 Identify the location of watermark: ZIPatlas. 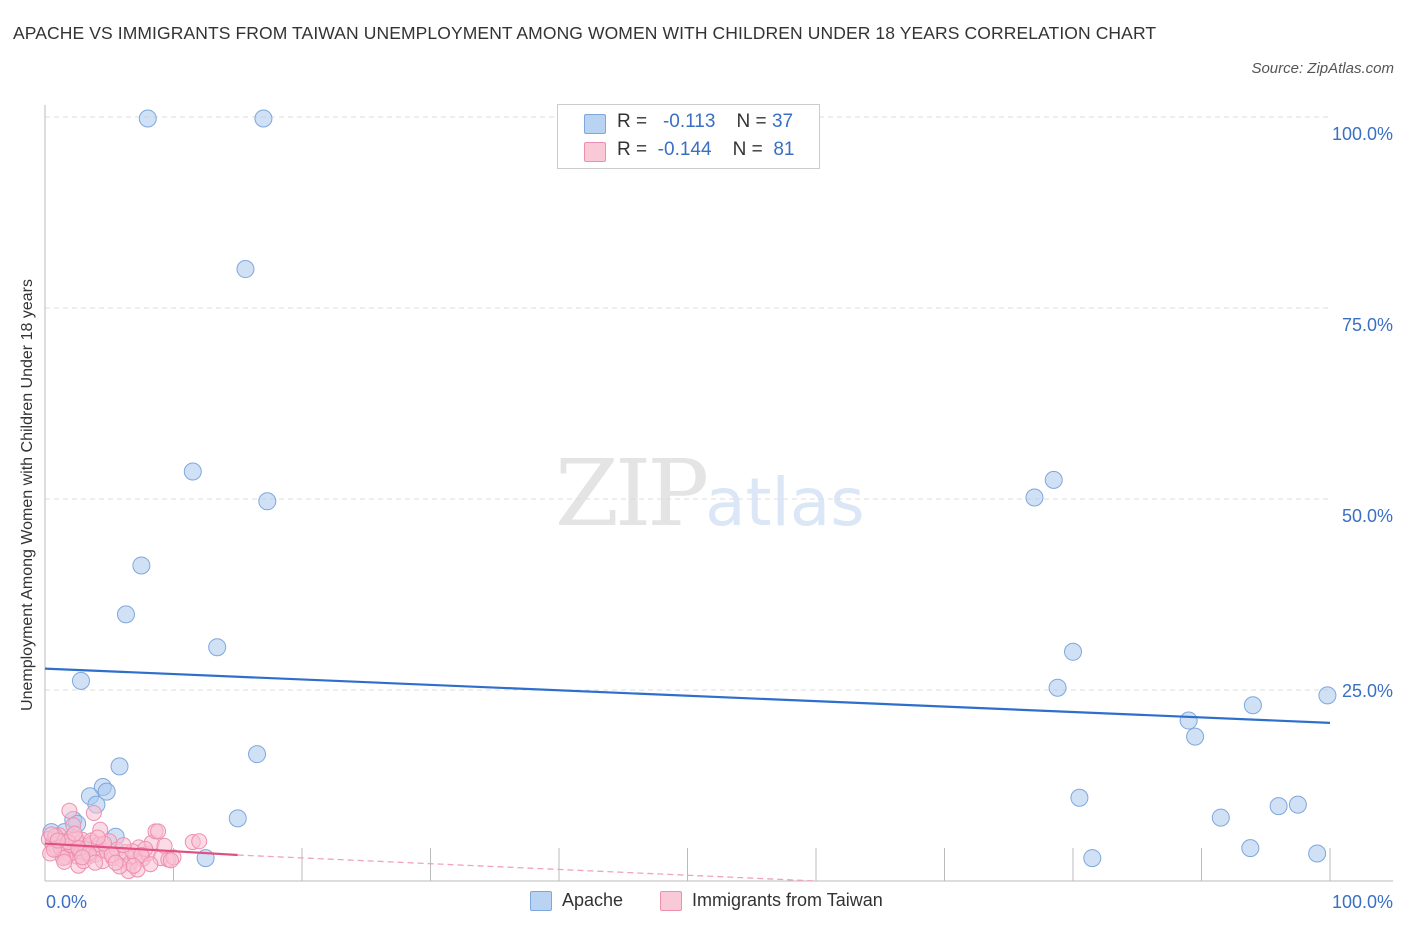
(710, 493).